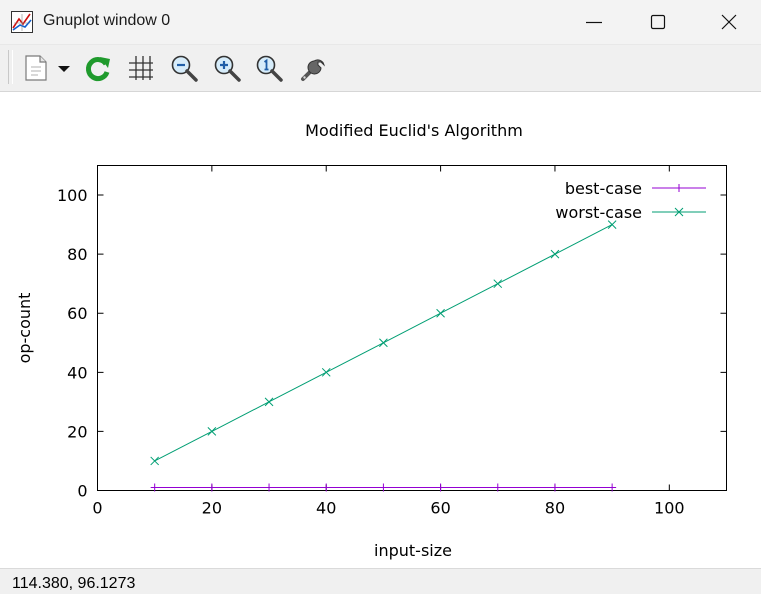  I want to click on maximize-icon, so click(658, 22).